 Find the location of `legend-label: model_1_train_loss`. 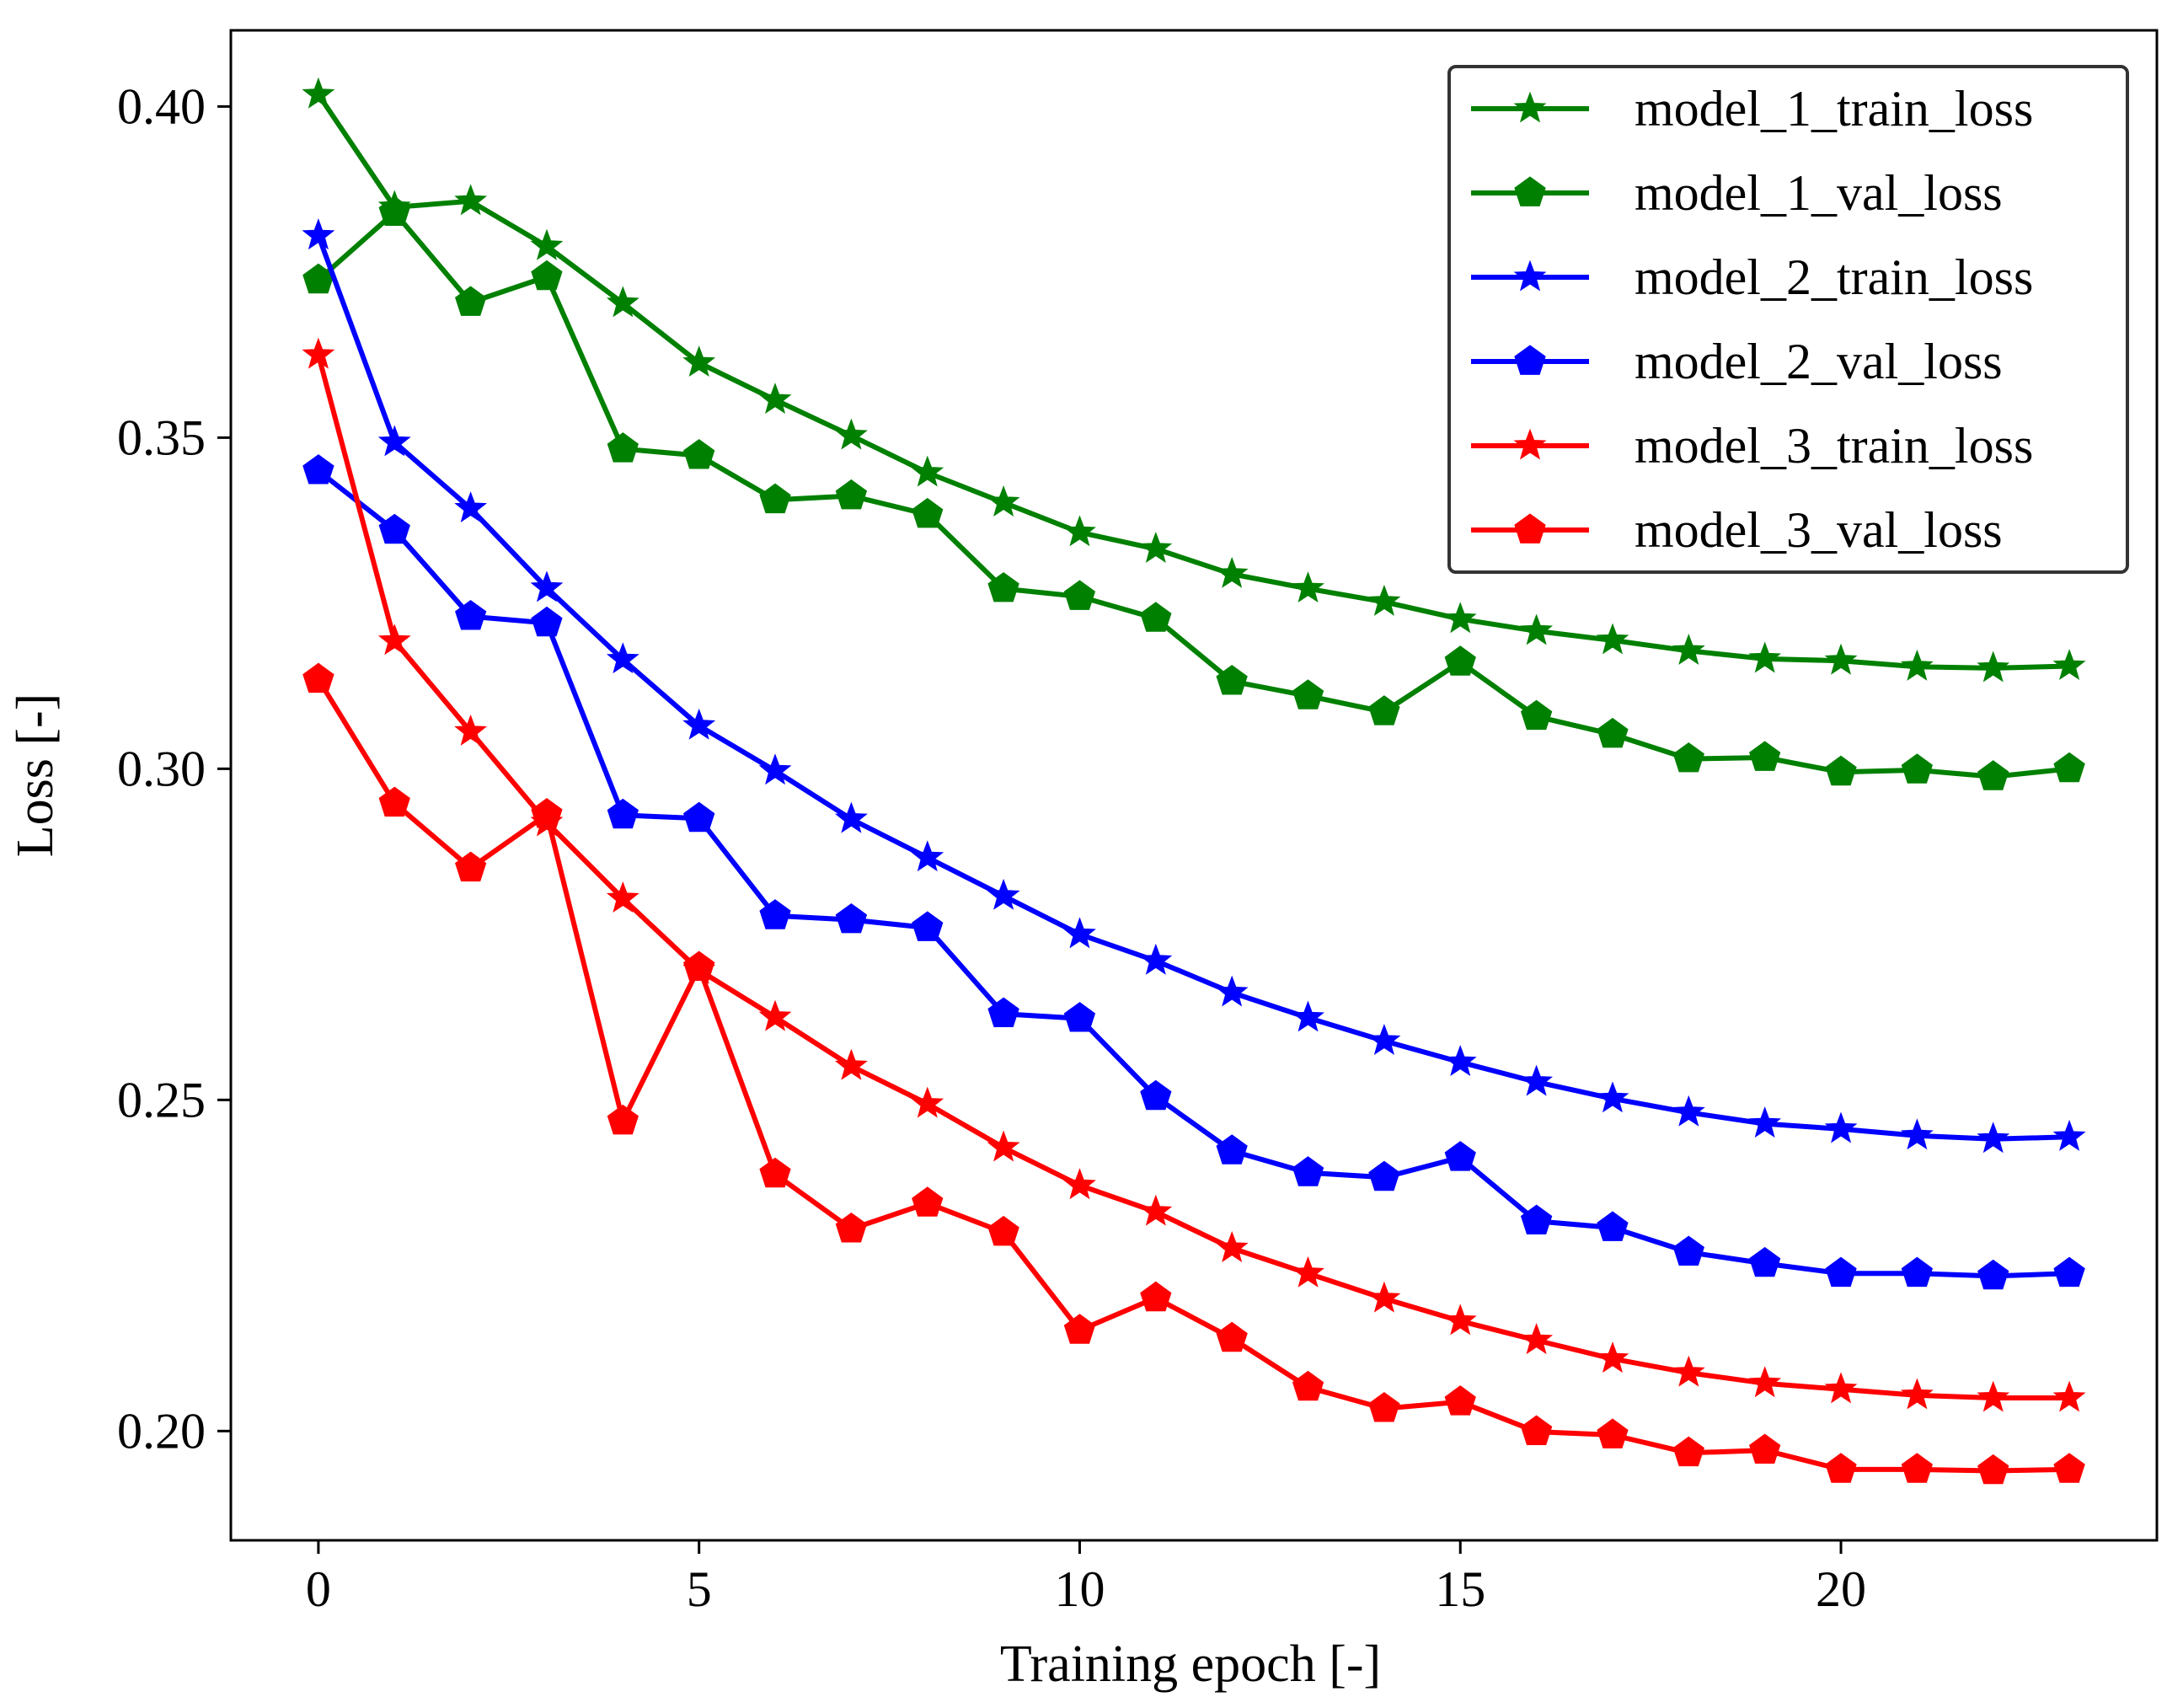

legend-label: model_1_train_loss is located at coordinates (1834, 109).